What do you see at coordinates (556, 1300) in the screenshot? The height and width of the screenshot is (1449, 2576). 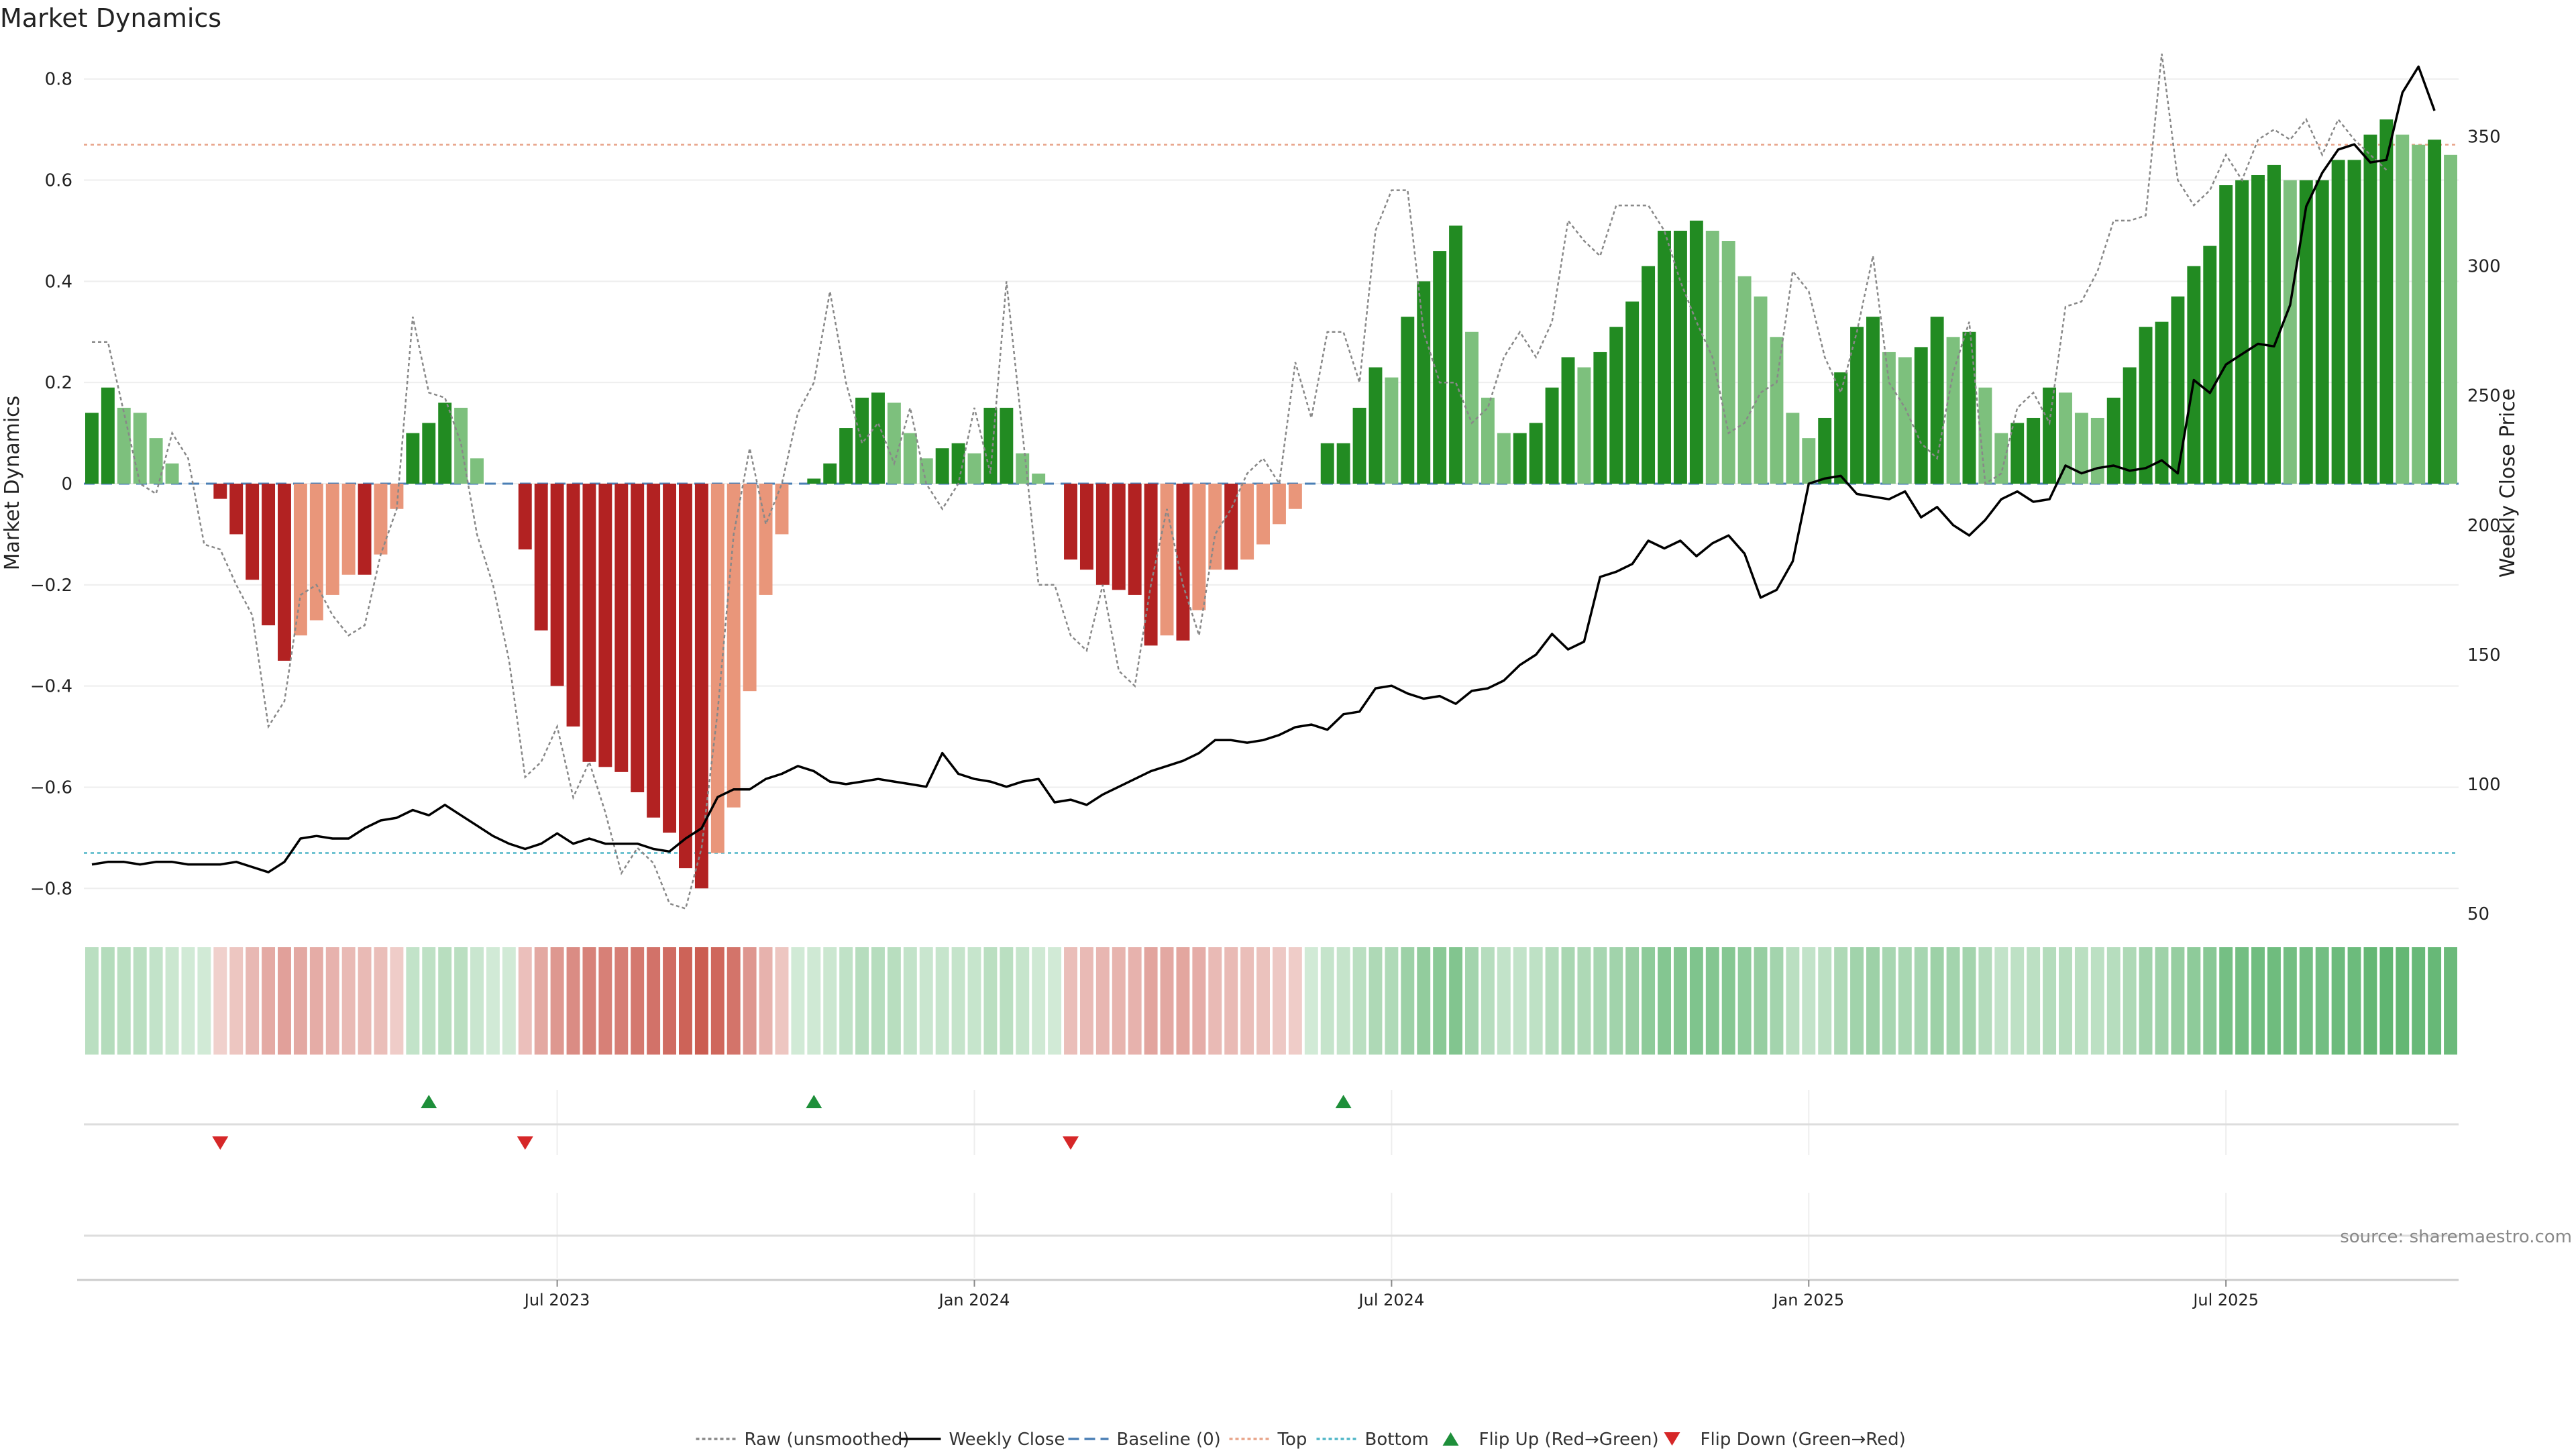 I see `x-tick-label: Jul 2023` at bounding box center [556, 1300].